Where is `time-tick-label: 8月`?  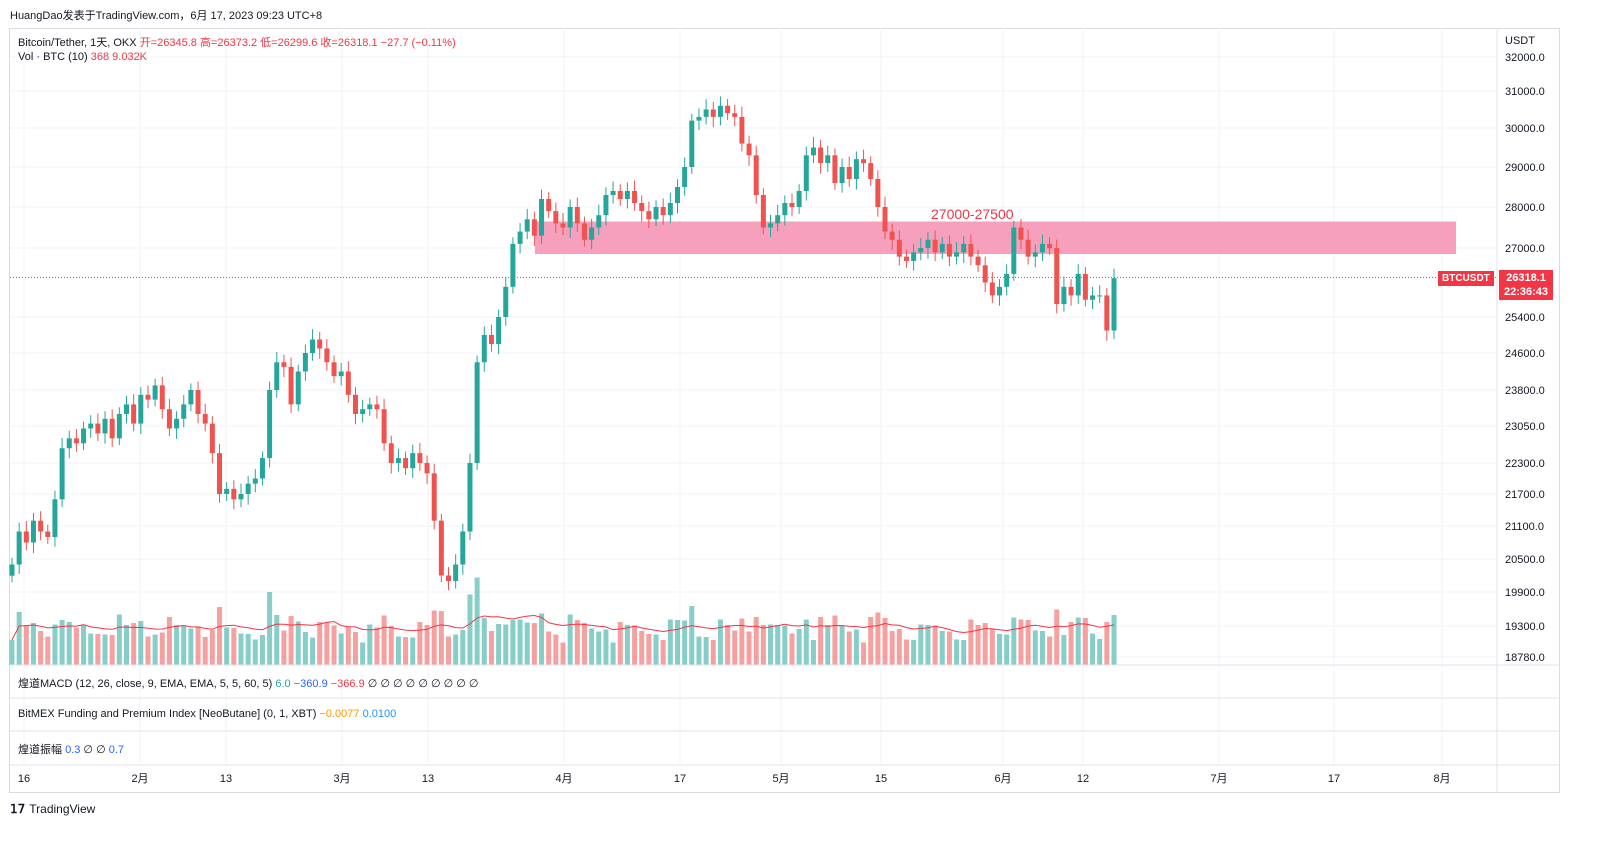 time-tick-label: 8月 is located at coordinates (1441, 779).